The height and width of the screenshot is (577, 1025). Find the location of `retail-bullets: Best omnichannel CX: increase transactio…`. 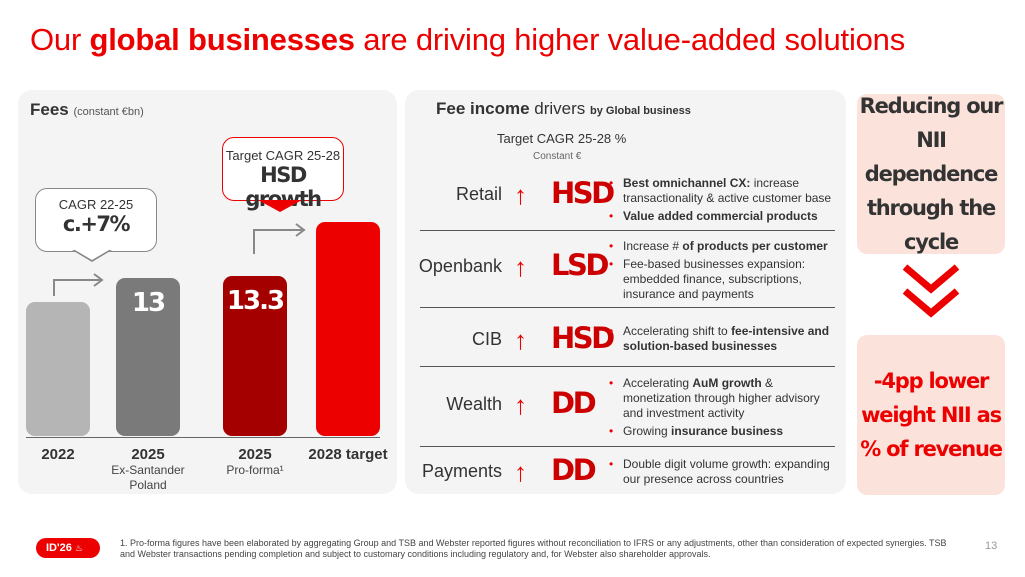

retail-bullets: Best omnichannel CX: increase transactio… is located at coordinates (724, 201).